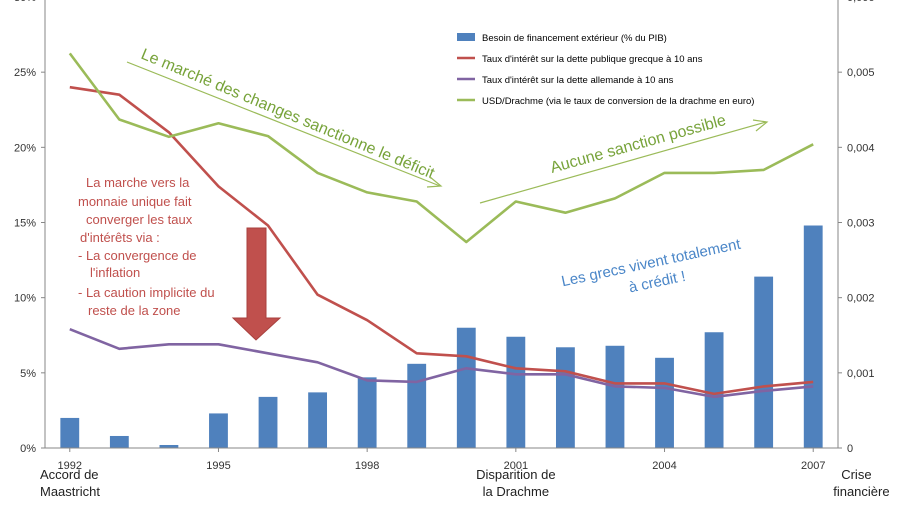 The width and height of the screenshot is (900, 508). Describe the element at coordinates (861, 224) in the screenshot. I see `right-tick-label: 0,003` at that location.